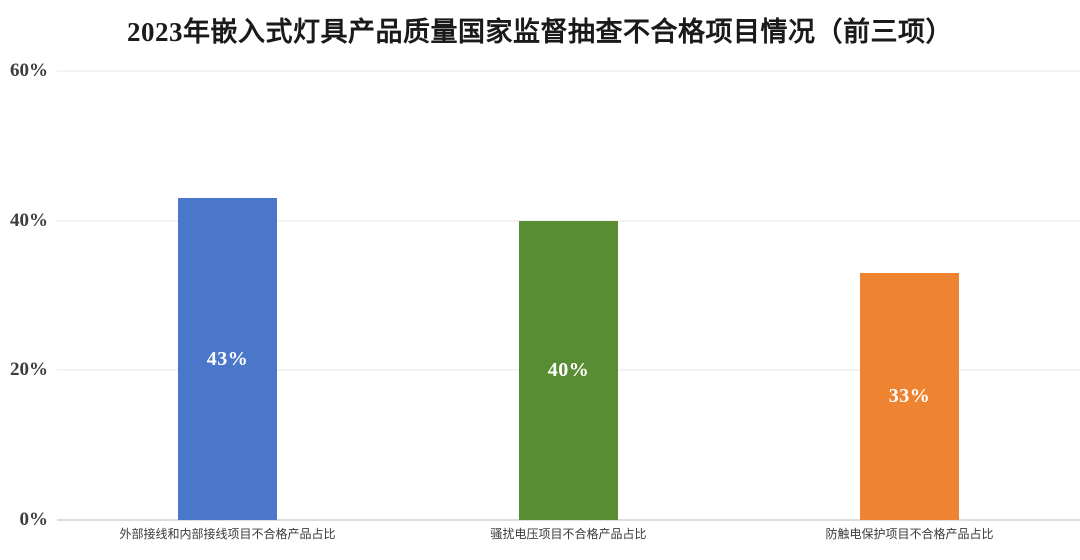  Describe the element at coordinates (909, 534) in the screenshot. I see `x-axis-category-label: 防触电保护项目不合格产品占比` at that location.